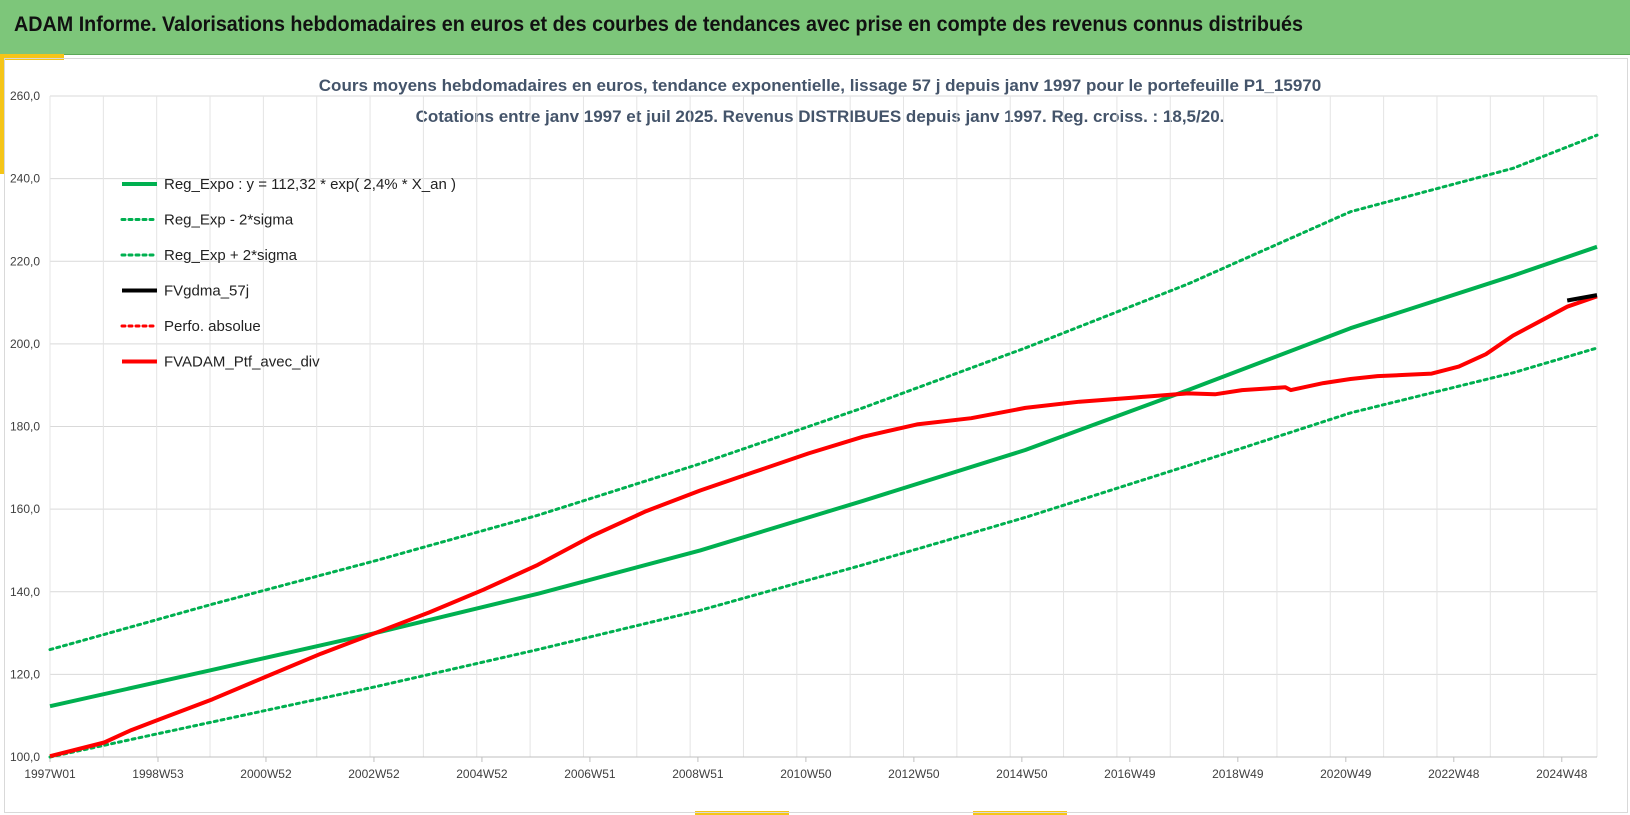 This screenshot has height=815, width=1630. I want to click on accent-stripe-left, so click(2, 114).